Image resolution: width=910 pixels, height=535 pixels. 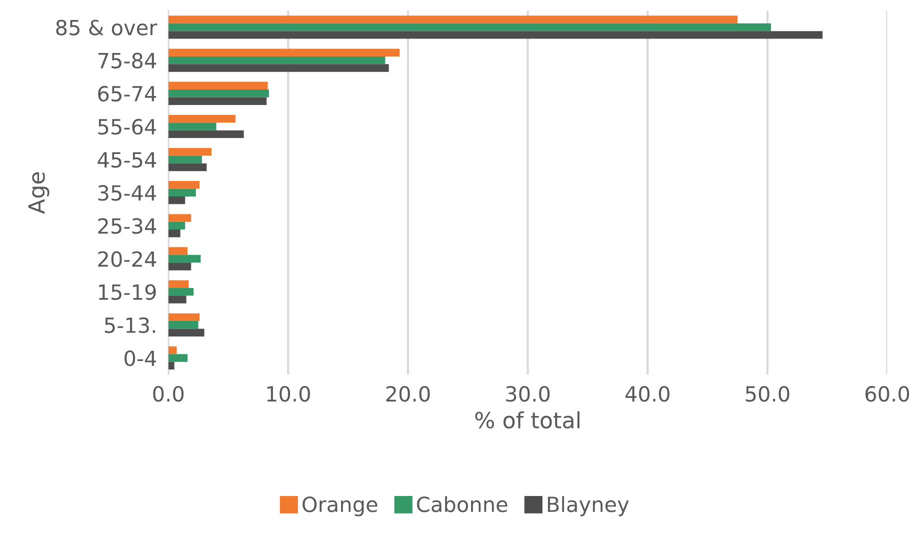 I want to click on y-tick-label: 0-4, so click(x=140, y=358).